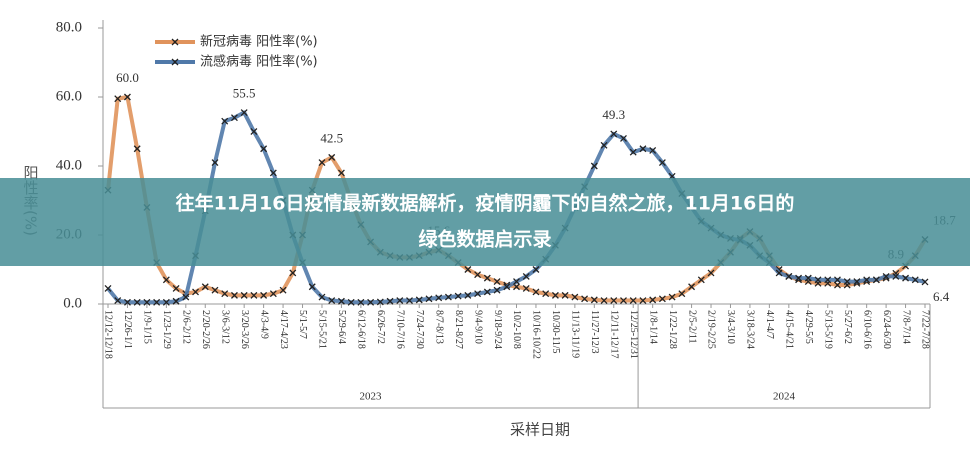 The image size is (970, 451). I want to click on x-tick-label: 4/1-4/7, so click(769, 324).